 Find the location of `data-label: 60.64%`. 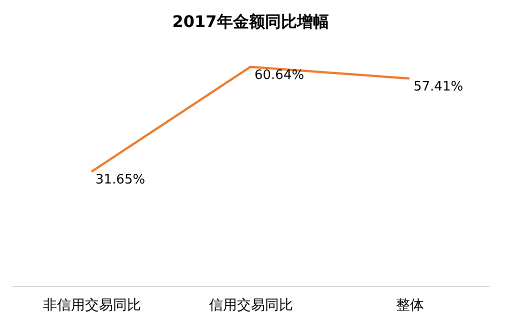

data-label: 60.64% is located at coordinates (279, 75).